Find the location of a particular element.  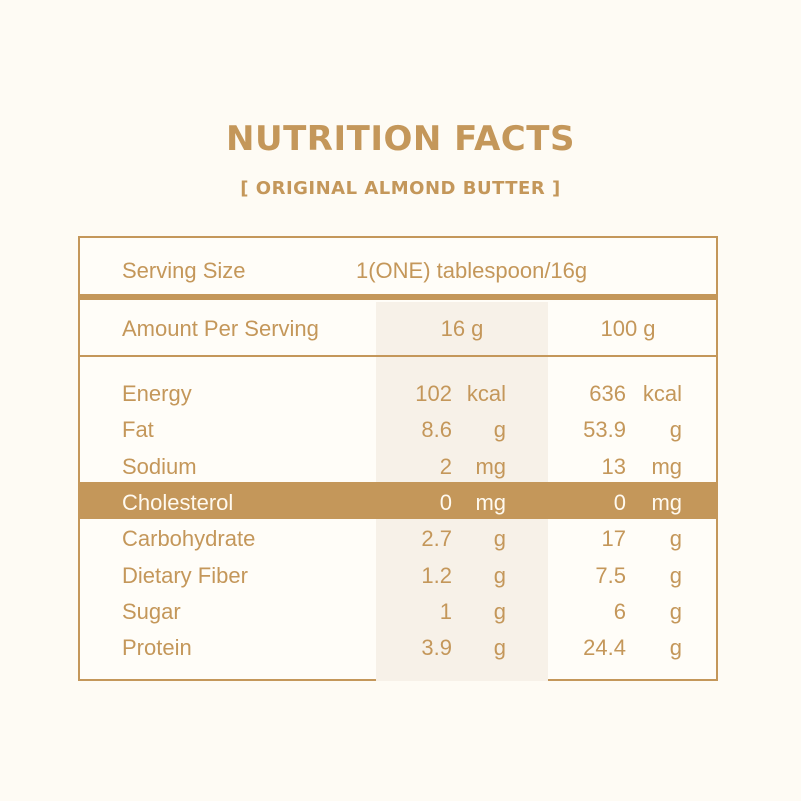

value-16g: 1.2 is located at coordinates (436, 575).